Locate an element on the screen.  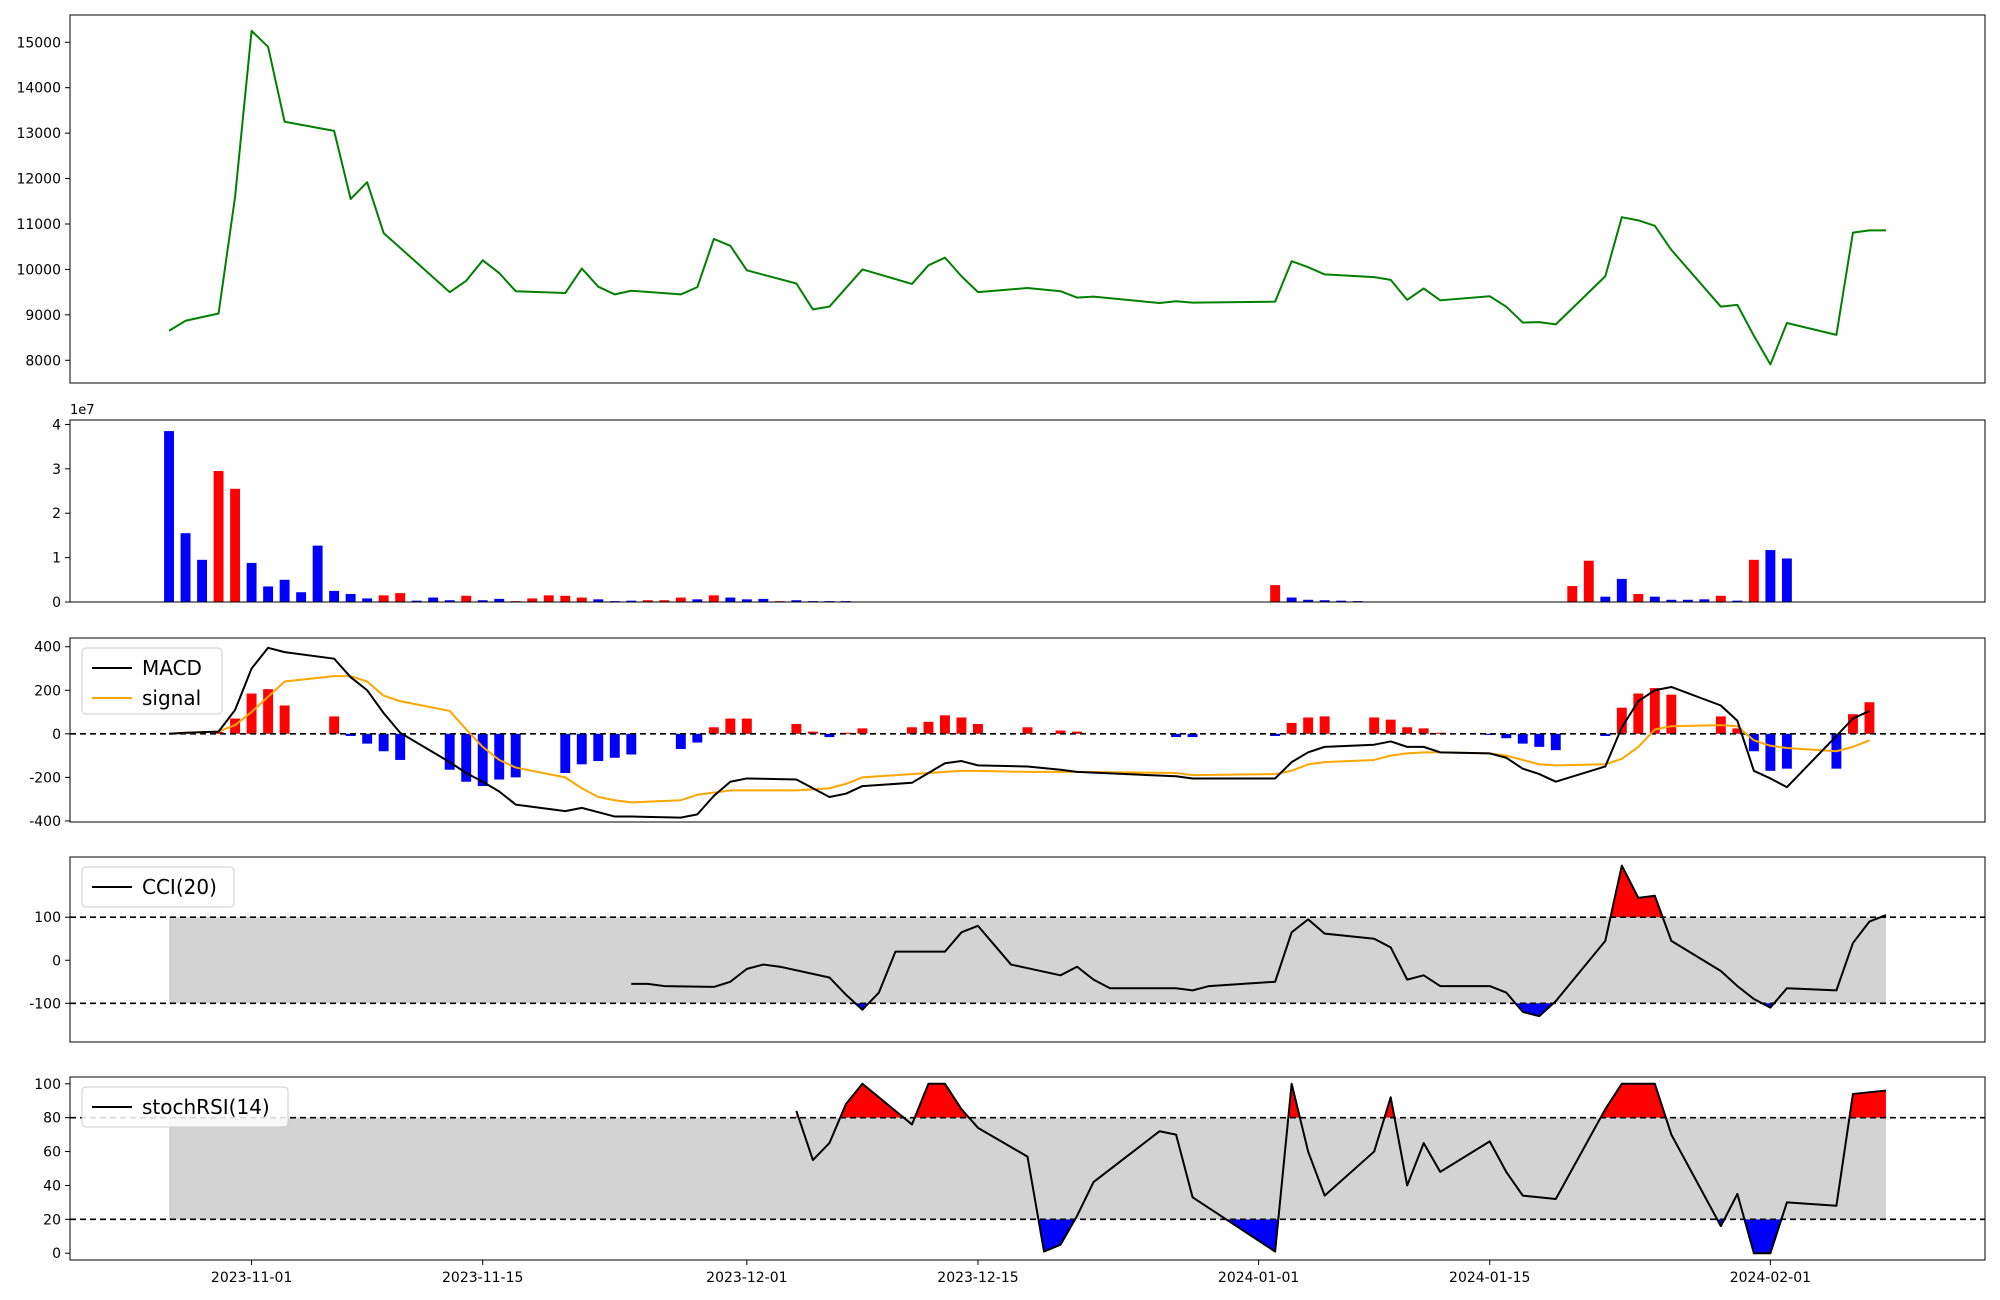
y-tick-label: 1 is located at coordinates (56, 559).